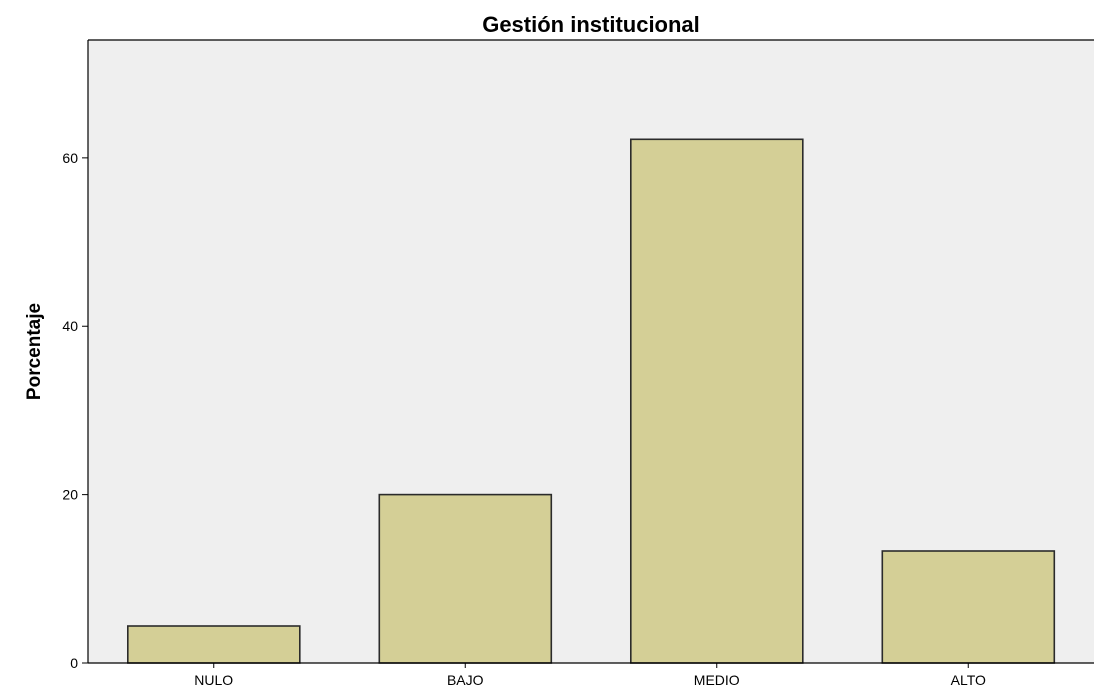 The image size is (1094, 700). What do you see at coordinates (465, 578) in the screenshot?
I see `bar-bajo` at bounding box center [465, 578].